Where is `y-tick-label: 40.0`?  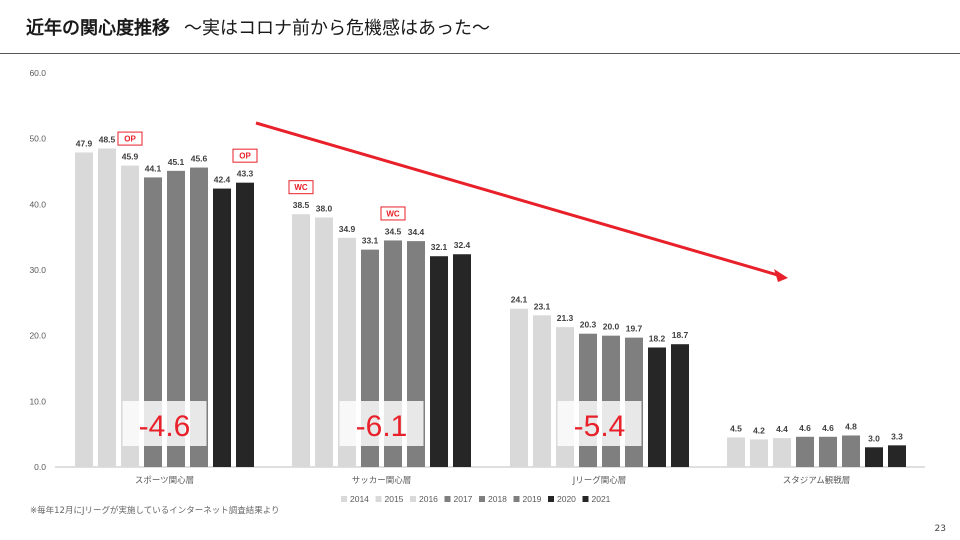 y-tick-label: 40.0 is located at coordinates (37, 204).